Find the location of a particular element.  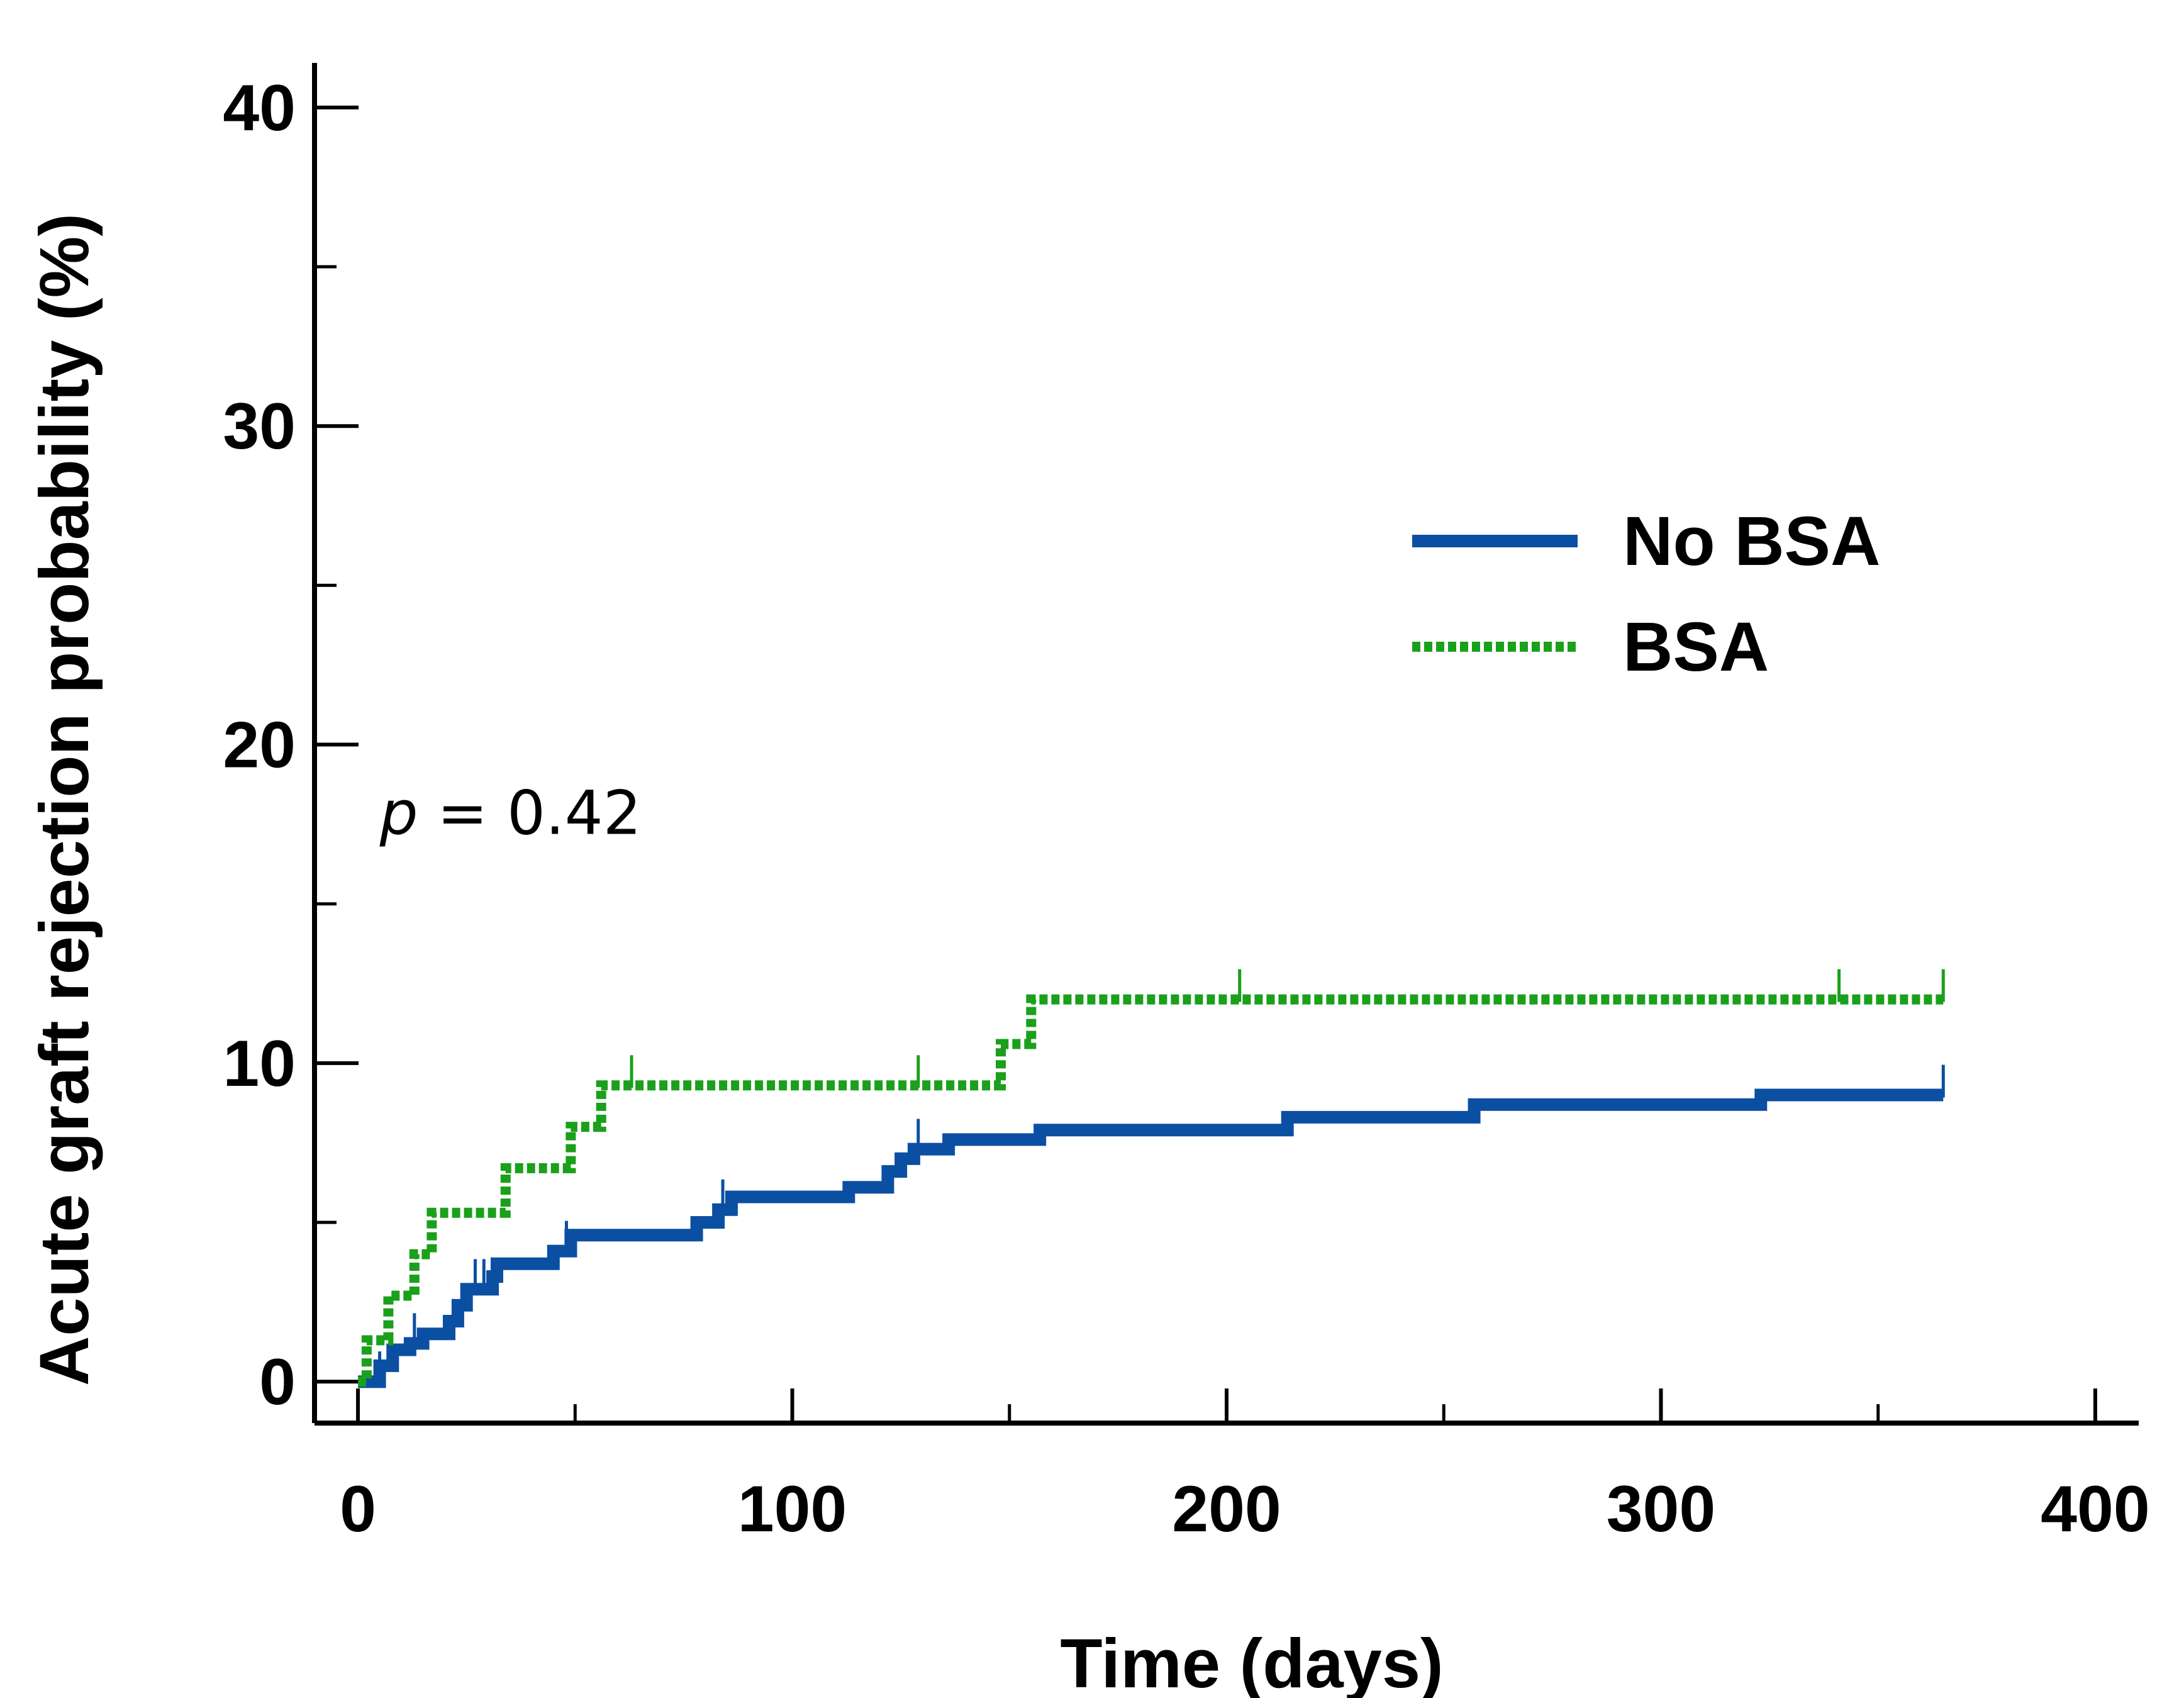

legend-item: No BSA is located at coordinates (1646, 541).